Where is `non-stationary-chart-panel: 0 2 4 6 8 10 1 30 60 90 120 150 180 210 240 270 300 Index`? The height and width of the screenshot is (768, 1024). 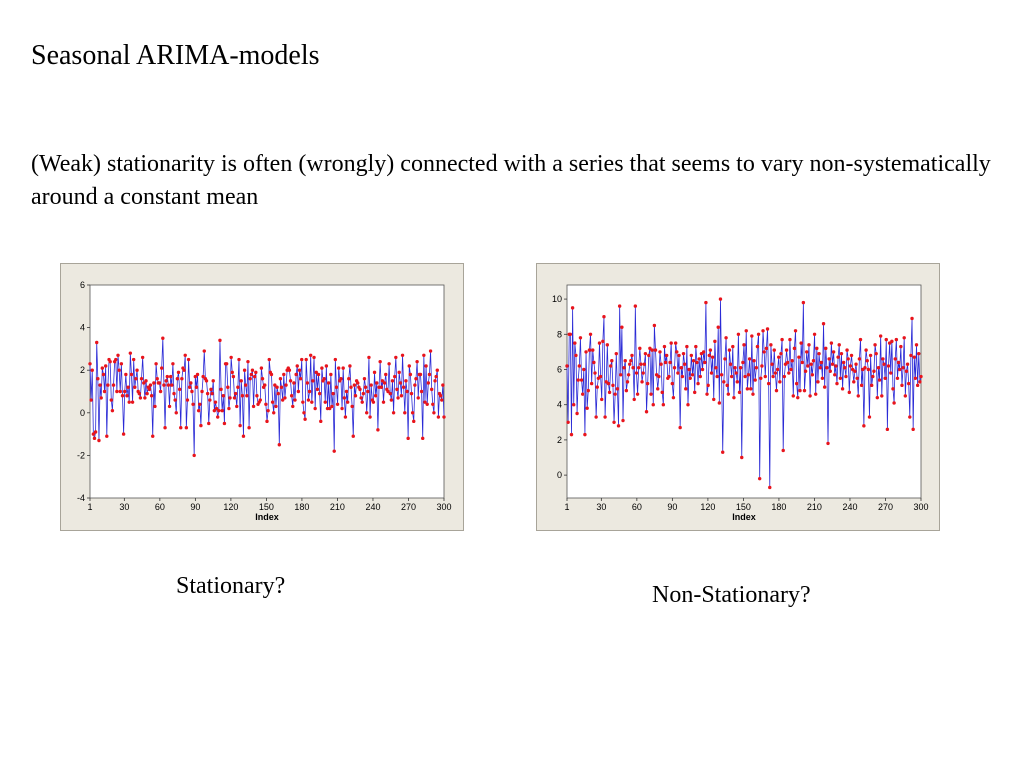
non-stationary-chart-panel: 0 2 4 6 8 10 1 30 60 90 120 150 180 210 240 270 300 Index is located at coordinates (738, 397).